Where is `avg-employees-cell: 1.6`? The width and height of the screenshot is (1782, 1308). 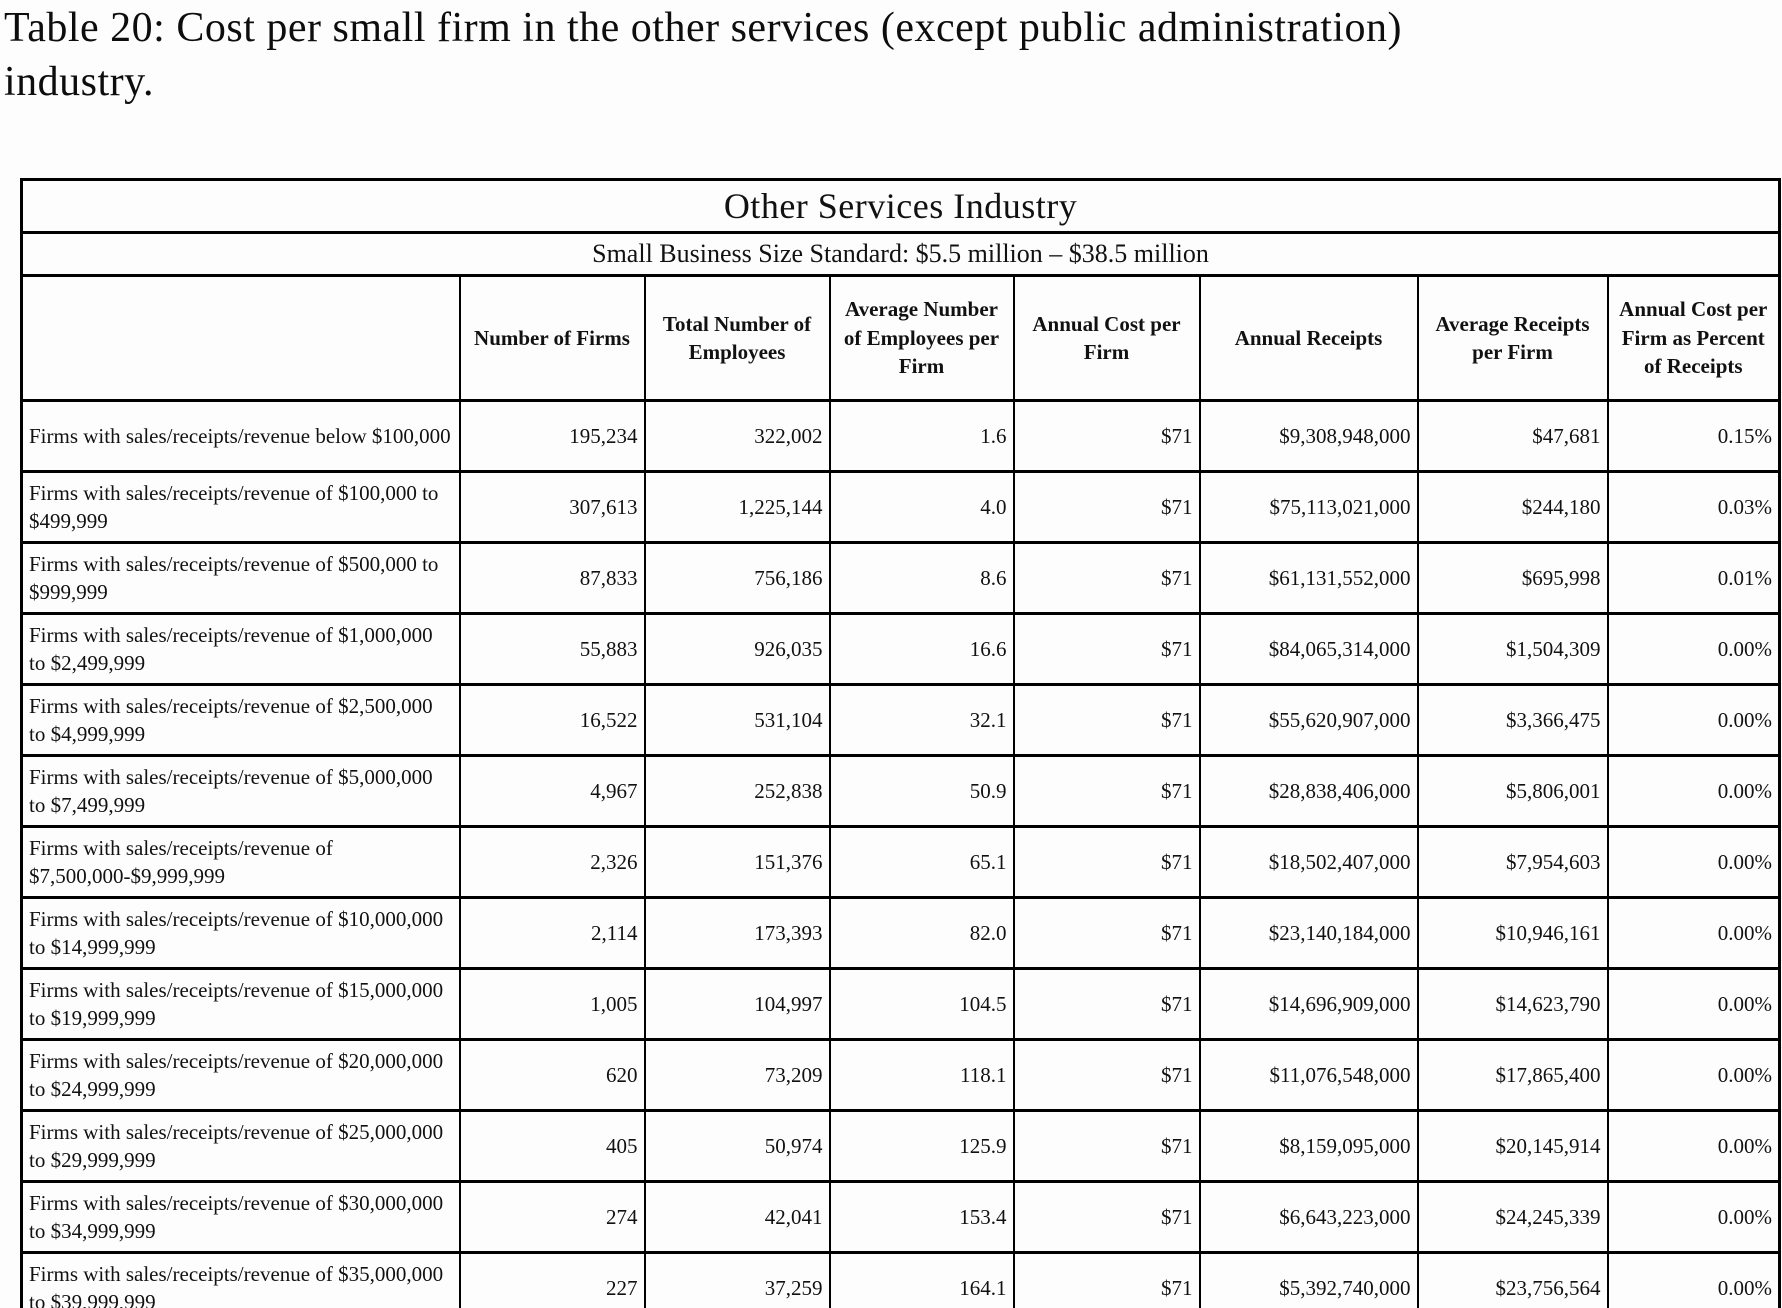
avg-employees-cell: 1.6 is located at coordinates (921, 436).